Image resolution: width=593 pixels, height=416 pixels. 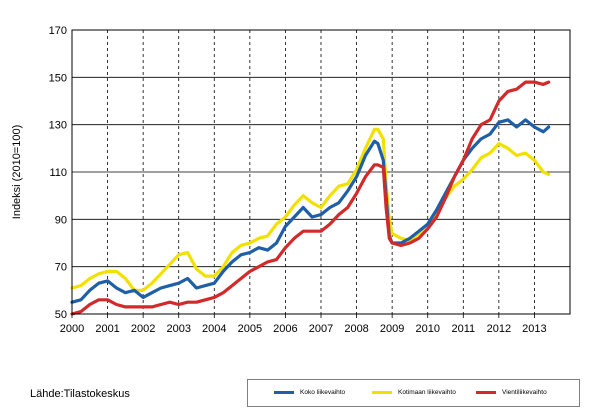 I want to click on x-tick-label: 2008, so click(x=356, y=329).